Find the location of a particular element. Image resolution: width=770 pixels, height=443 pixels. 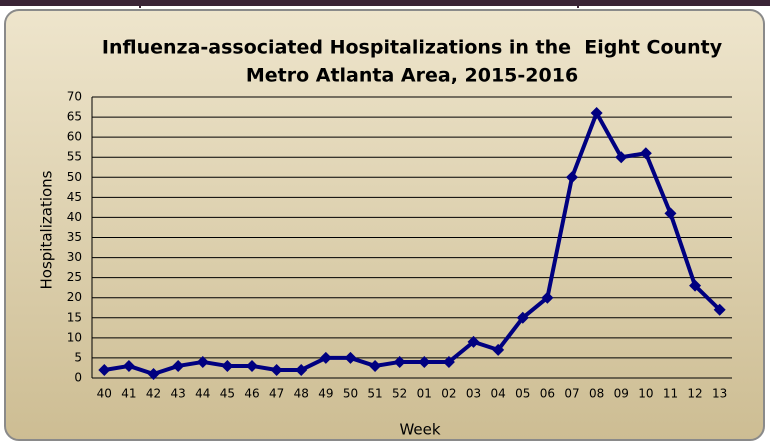

x-tick-label: 02 is located at coordinates (448, 394).